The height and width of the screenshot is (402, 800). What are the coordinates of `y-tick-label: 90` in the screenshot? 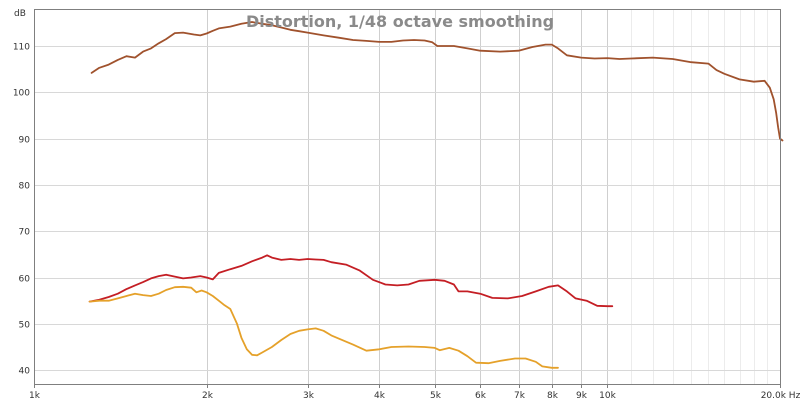 It's located at (25, 141).